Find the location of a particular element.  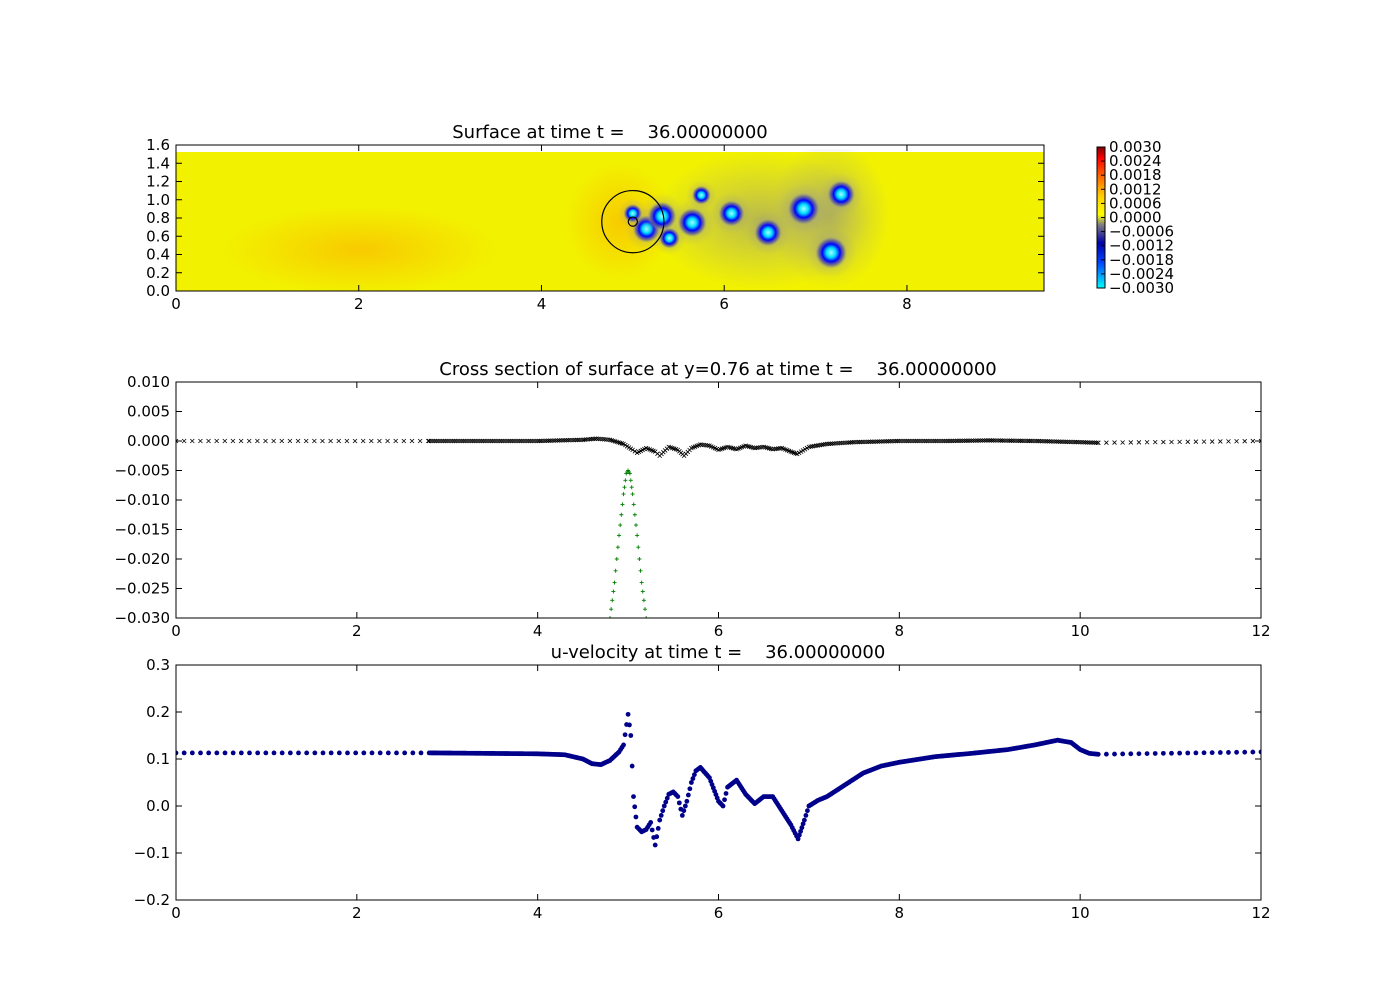

body-outline is located at coordinates (633, 221).